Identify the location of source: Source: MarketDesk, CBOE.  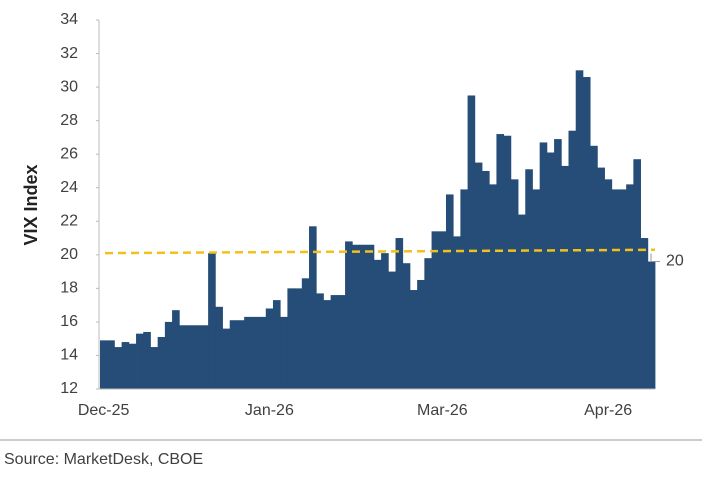
(103, 459).